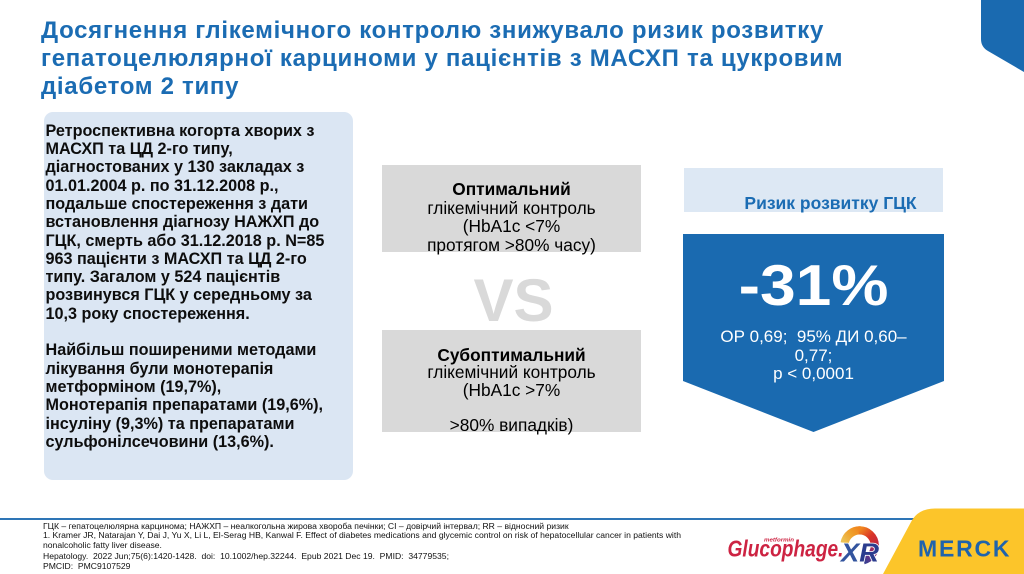  What do you see at coordinates (859, 553) in the screenshot?
I see `svg-text: XR` at bounding box center [859, 553].